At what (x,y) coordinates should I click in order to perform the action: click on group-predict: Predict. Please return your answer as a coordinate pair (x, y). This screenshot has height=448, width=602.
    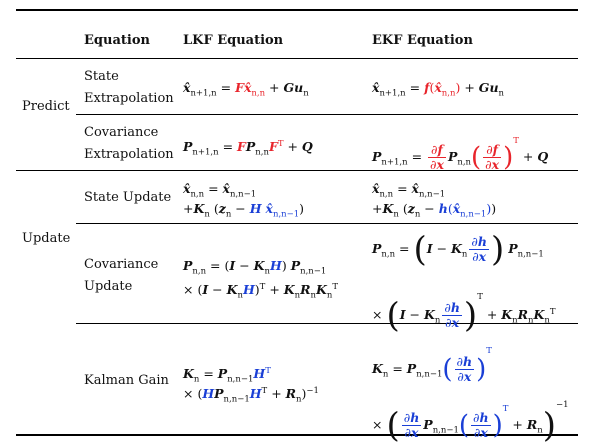
    Looking at the image, I should click on (46, 106).